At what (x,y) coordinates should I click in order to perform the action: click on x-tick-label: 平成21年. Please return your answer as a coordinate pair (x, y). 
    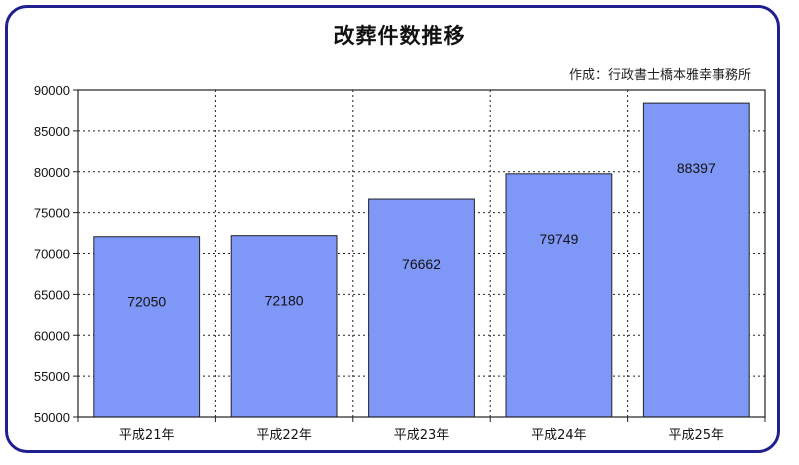
    Looking at the image, I should click on (147, 435).